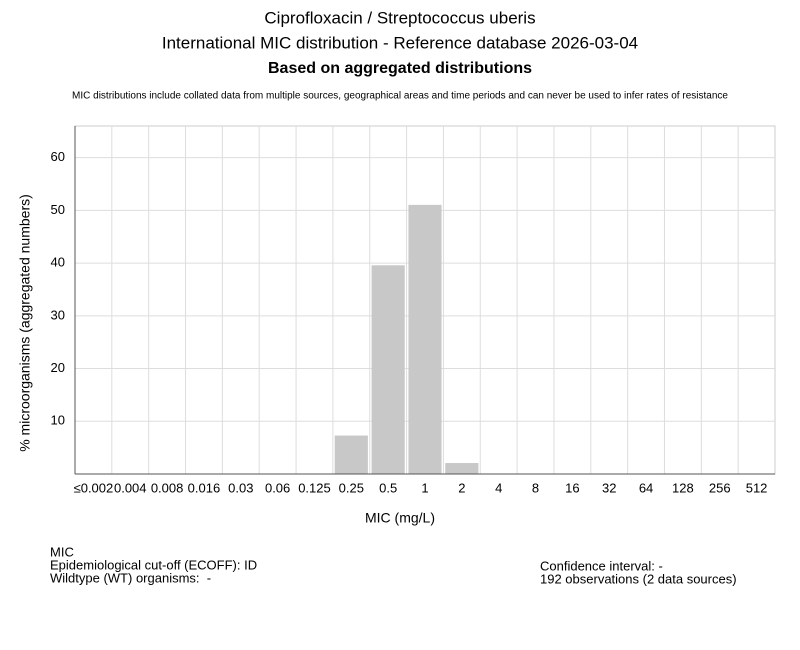 This screenshot has width=800, height=650. What do you see at coordinates (58, 367) in the screenshot?
I see `y-tick-label: 20` at bounding box center [58, 367].